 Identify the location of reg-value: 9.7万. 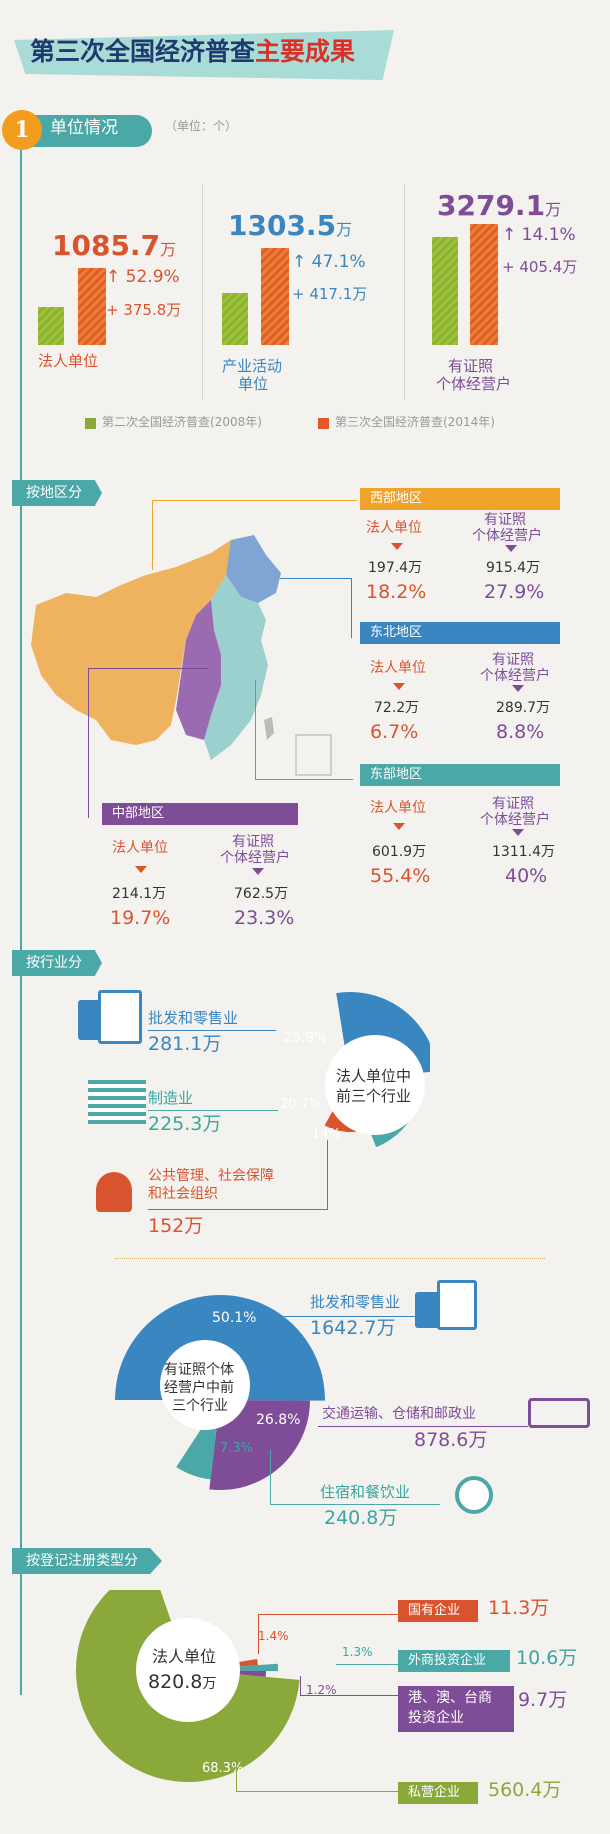
(543, 1700).